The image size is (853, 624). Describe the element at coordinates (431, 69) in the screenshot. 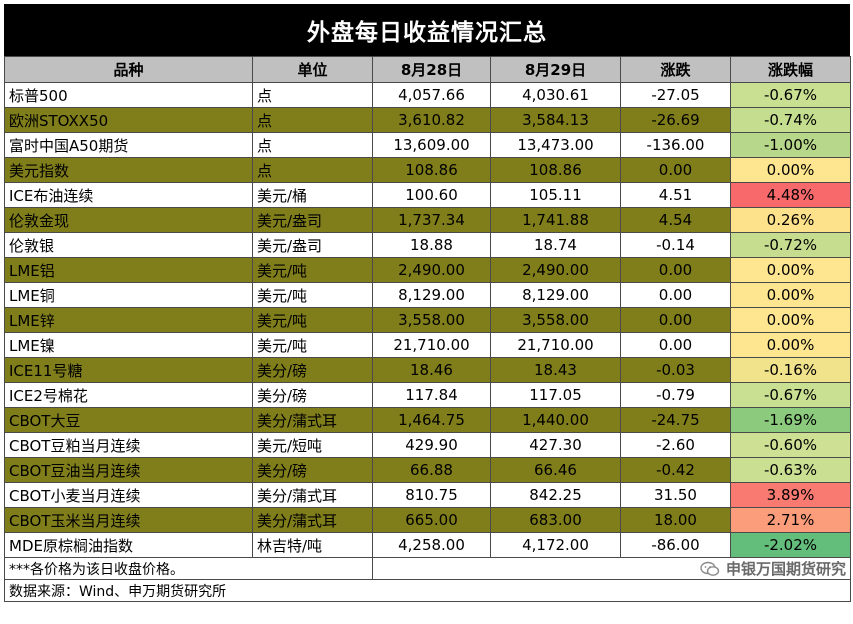

I see `header-date1: 8月28日` at that location.